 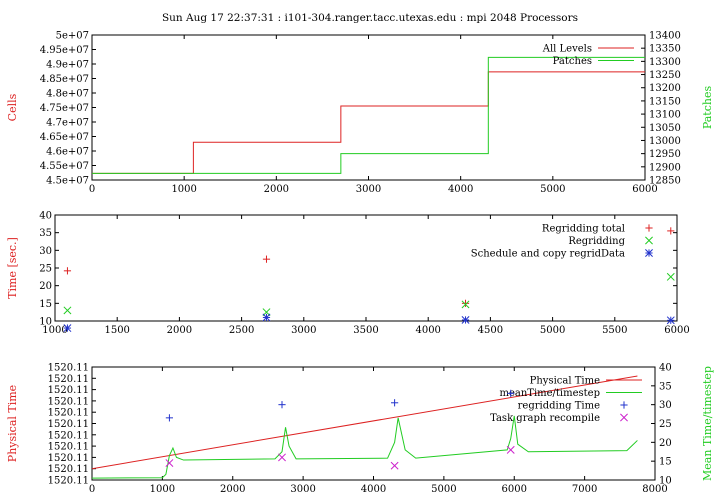 I want to click on y-tick-label: 4.95e+07, so click(x=64, y=50).